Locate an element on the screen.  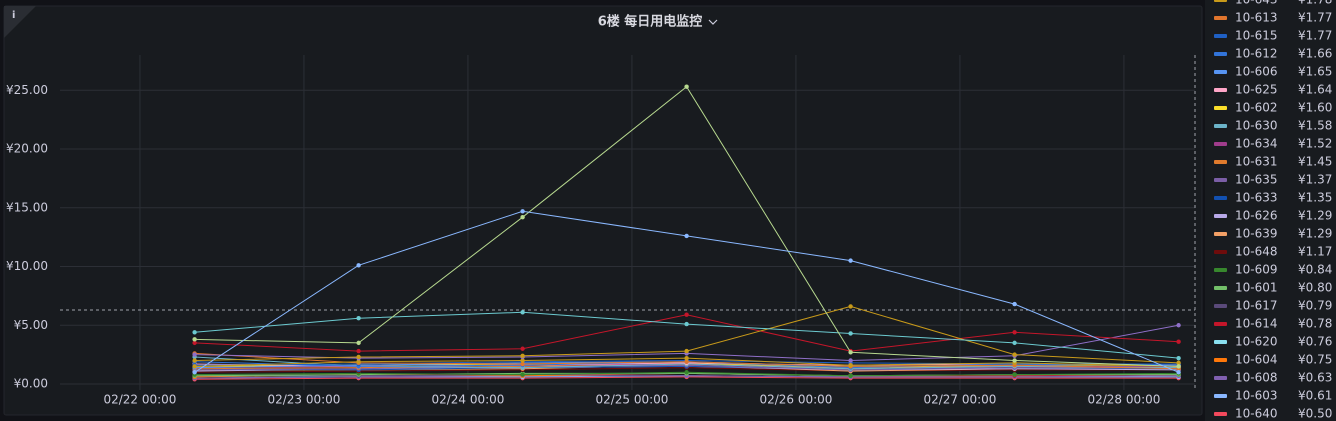
info-corner is located at coordinates (20, 22).